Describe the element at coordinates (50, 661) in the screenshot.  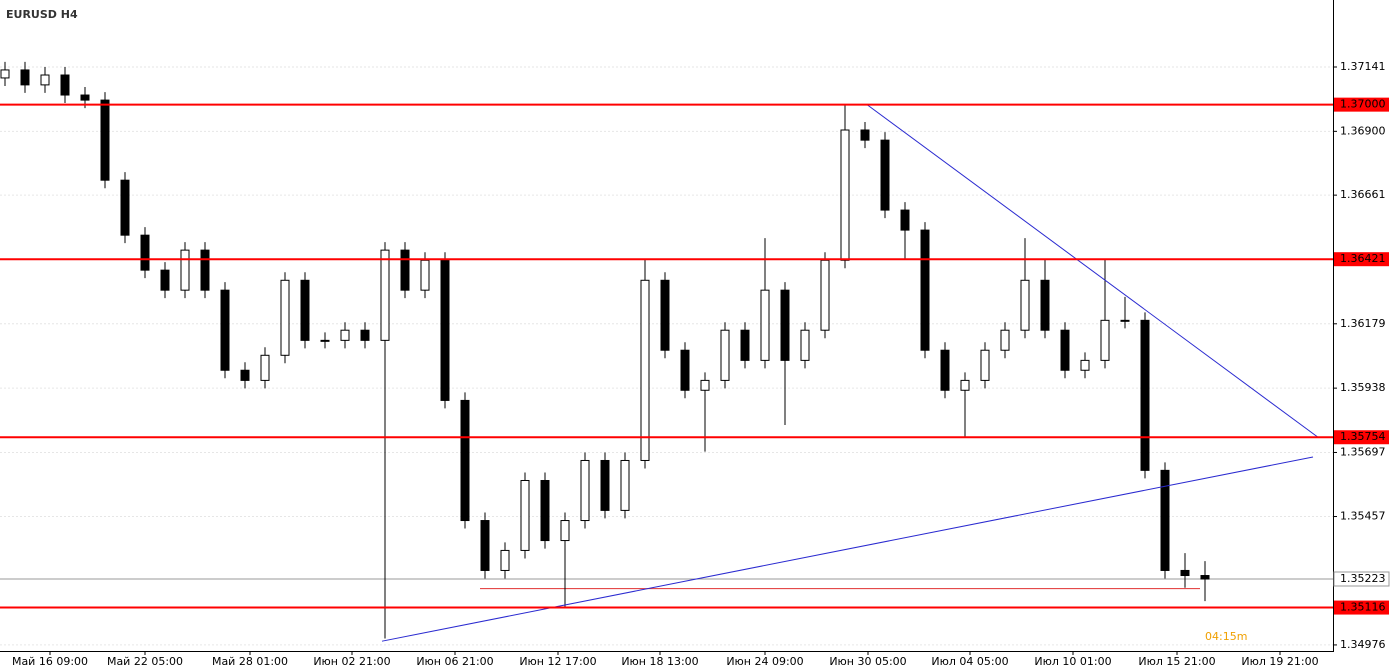
I see `x-tick-label: Май 16 09:00` at that location.